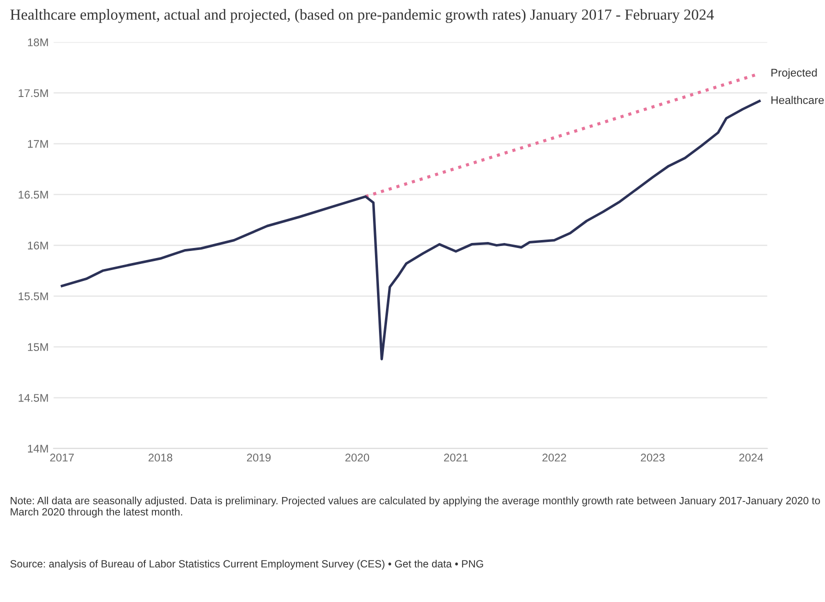  What do you see at coordinates (38, 347) in the screenshot?
I see `y-tick-label: 15M` at bounding box center [38, 347].